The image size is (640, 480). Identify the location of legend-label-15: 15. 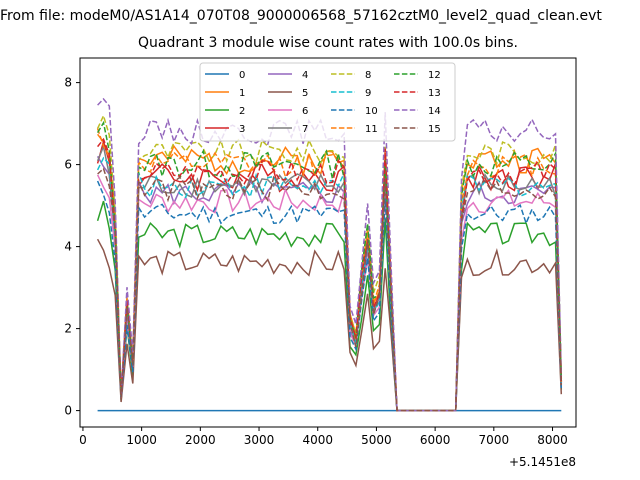
(434, 129).